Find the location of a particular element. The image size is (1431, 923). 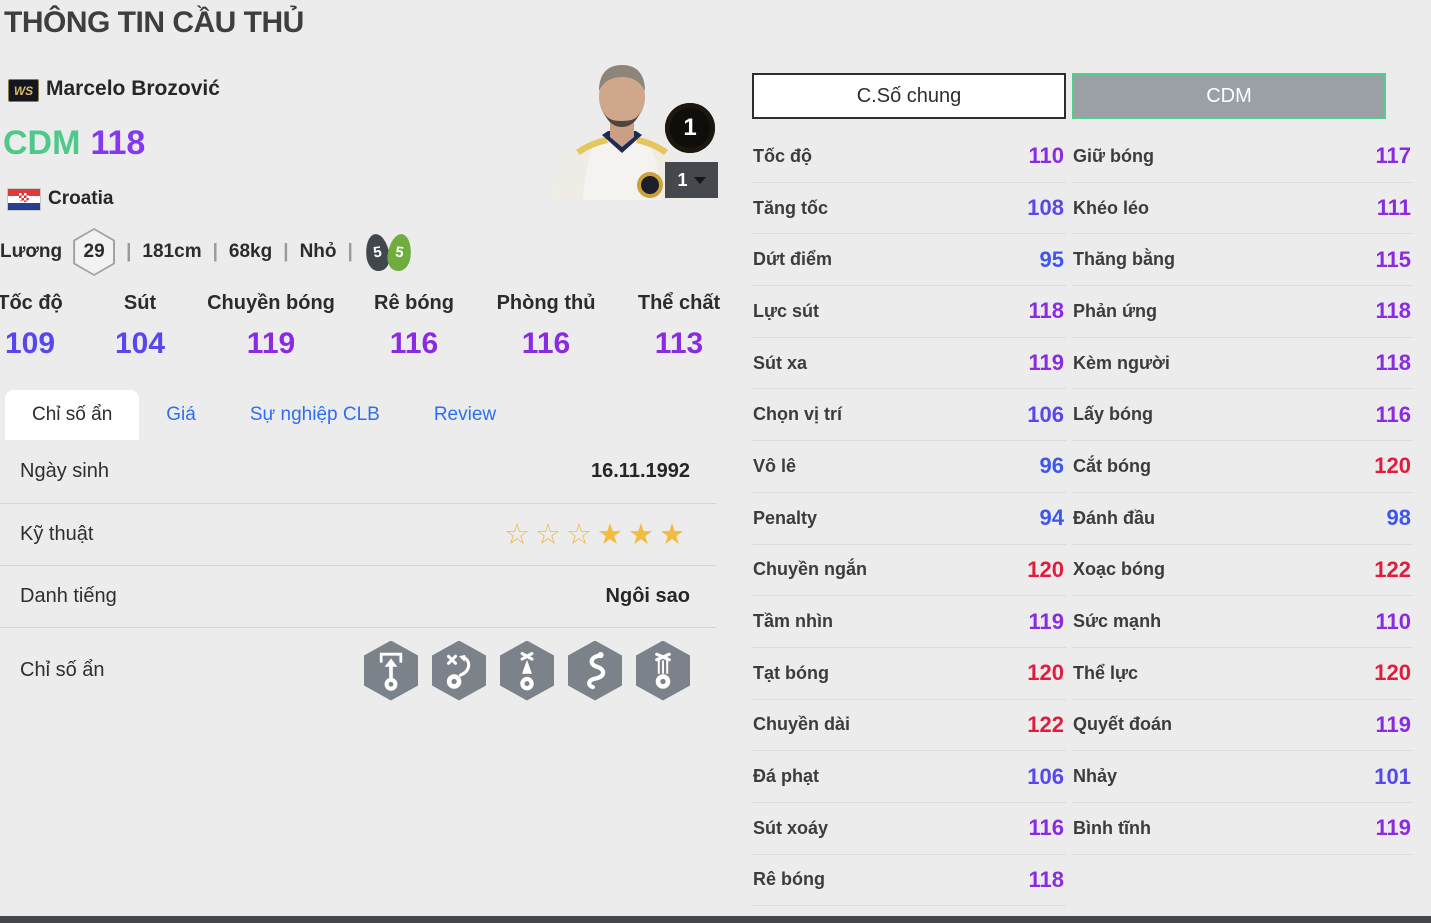

stat-label: Chuyền dài is located at coordinates (802, 724).